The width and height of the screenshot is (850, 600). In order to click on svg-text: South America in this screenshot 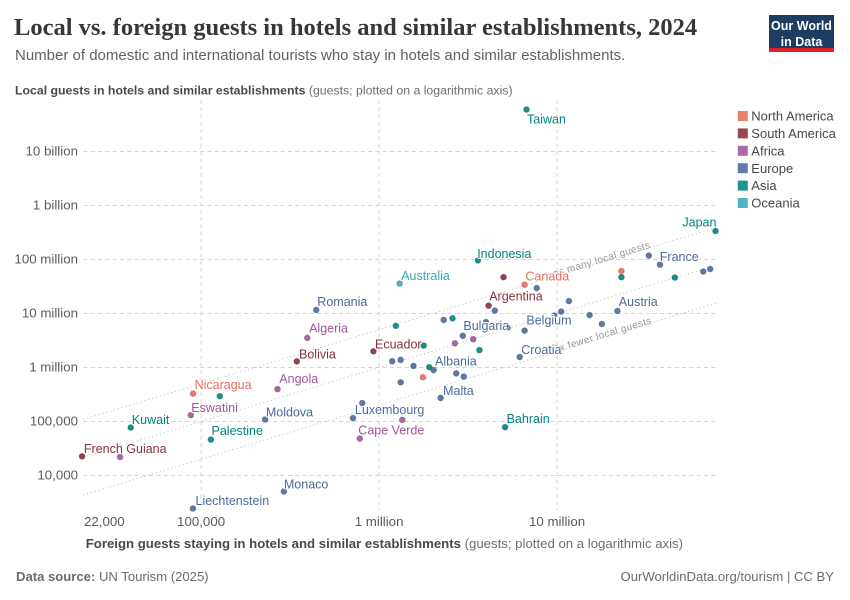, I will do `click(793, 133)`.